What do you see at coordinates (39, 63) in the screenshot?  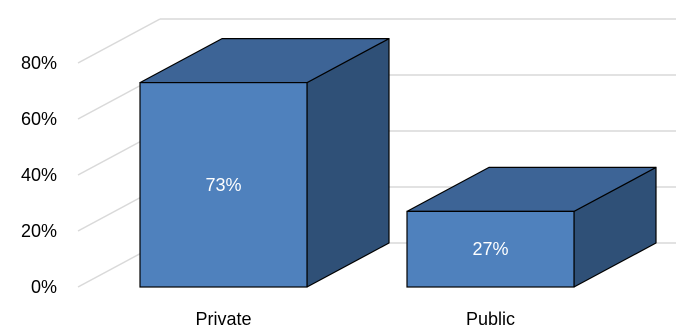 I see `y-tick-label: 80%` at bounding box center [39, 63].